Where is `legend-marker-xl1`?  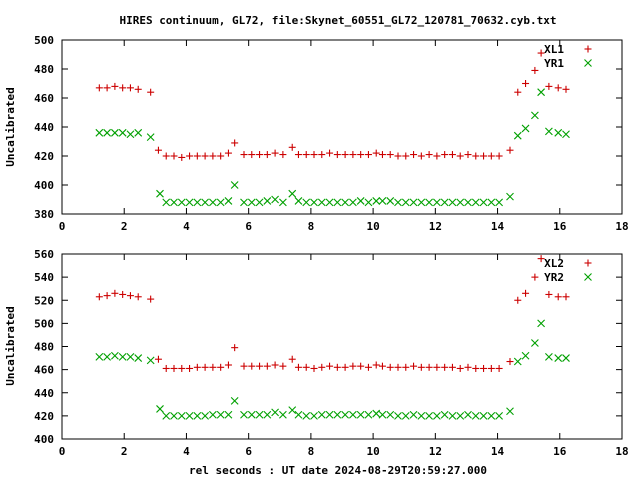
legend-marker-xl1 is located at coordinates (588, 49).